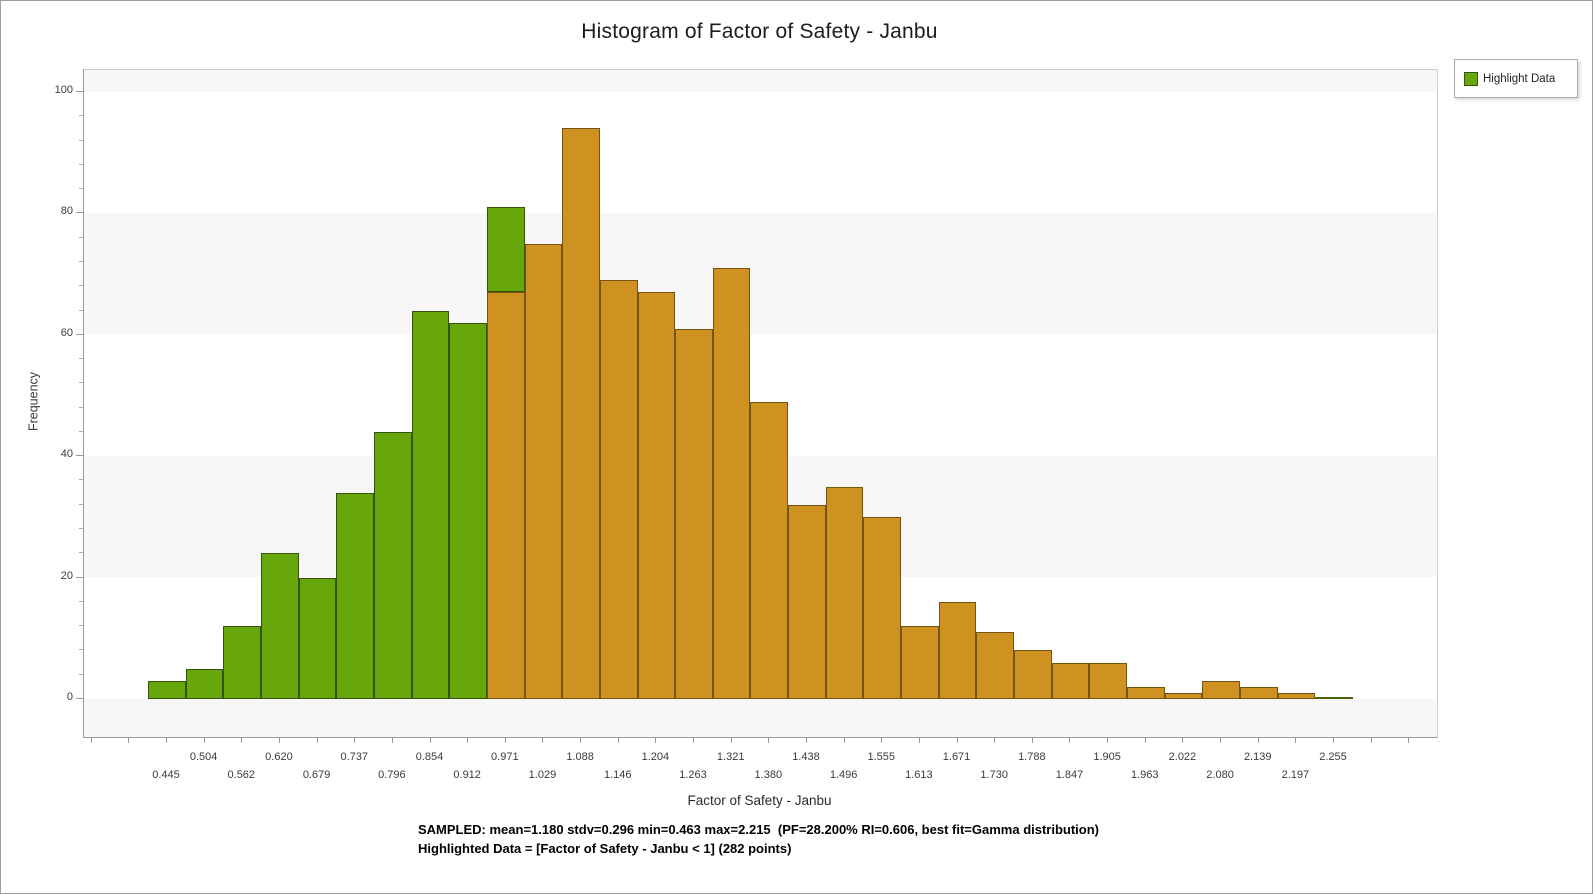 The height and width of the screenshot is (894, 1593). Describe the element at coordinates (1519, 78) in the screenshot. I see `legend-label: Highlight Data` at that location.